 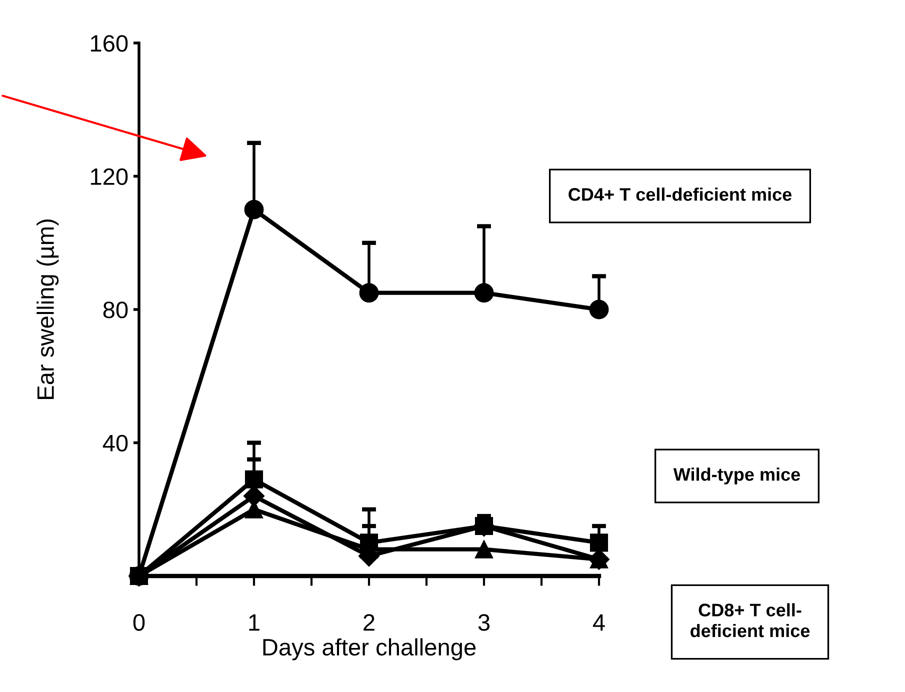 What do you see at coordinates (254, 622) in the screenshot?
I see `x-tick-label: 1` at bounding box center [254, 622].